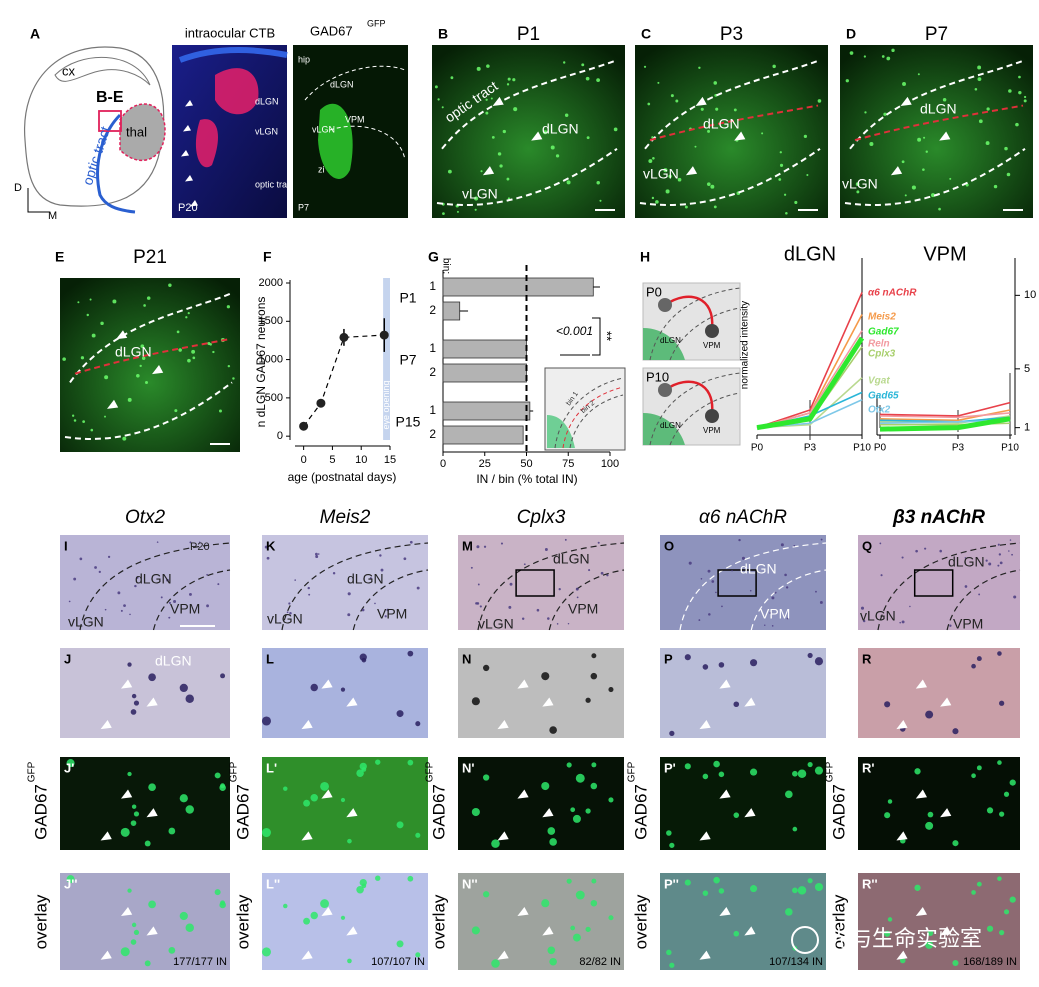  What do you see at coordinates (52, 216) in the screenshot?
I see `label: M` at bounding box center [52, 216].